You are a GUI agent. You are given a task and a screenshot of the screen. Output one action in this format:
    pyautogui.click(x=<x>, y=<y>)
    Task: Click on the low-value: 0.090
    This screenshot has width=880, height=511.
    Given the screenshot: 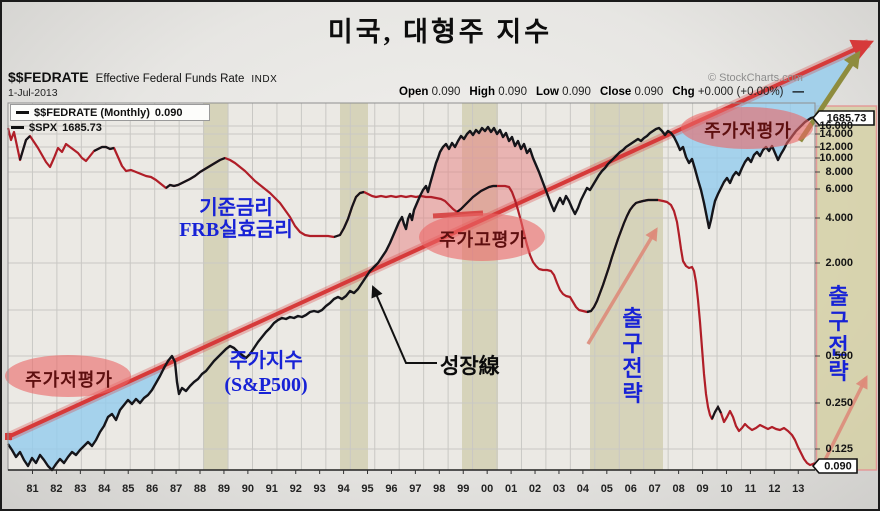 What is the action you would take?
    pyautogui.click(x=576, y=92)
    